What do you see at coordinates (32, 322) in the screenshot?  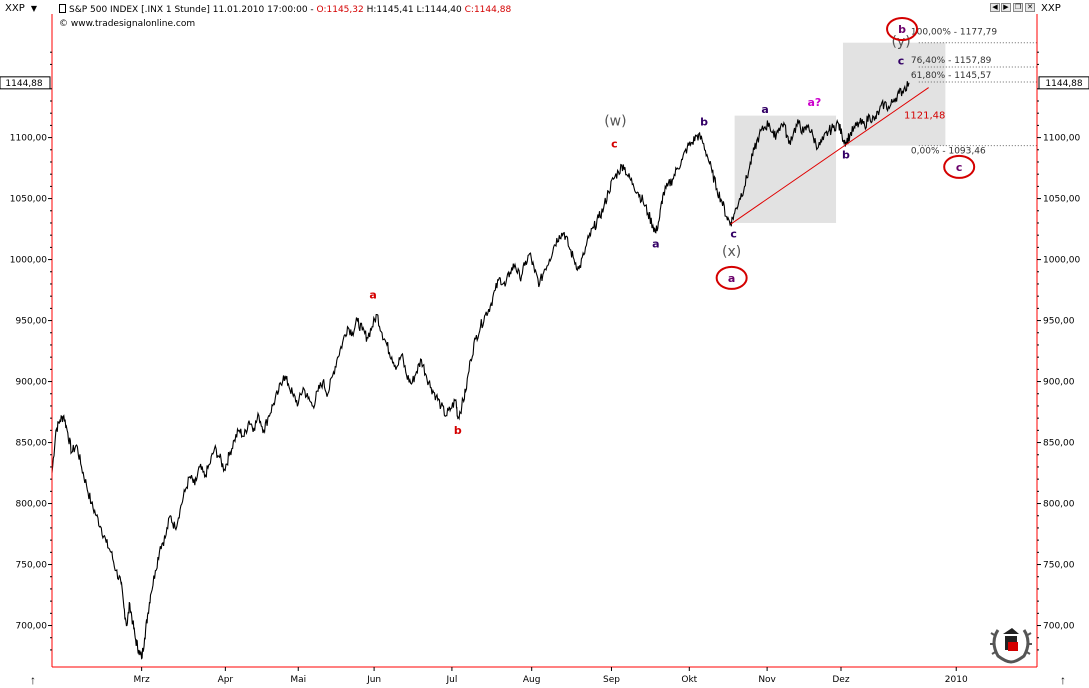 I see `y-tick-label-left: 950,00` at bounding box center [32, 322].